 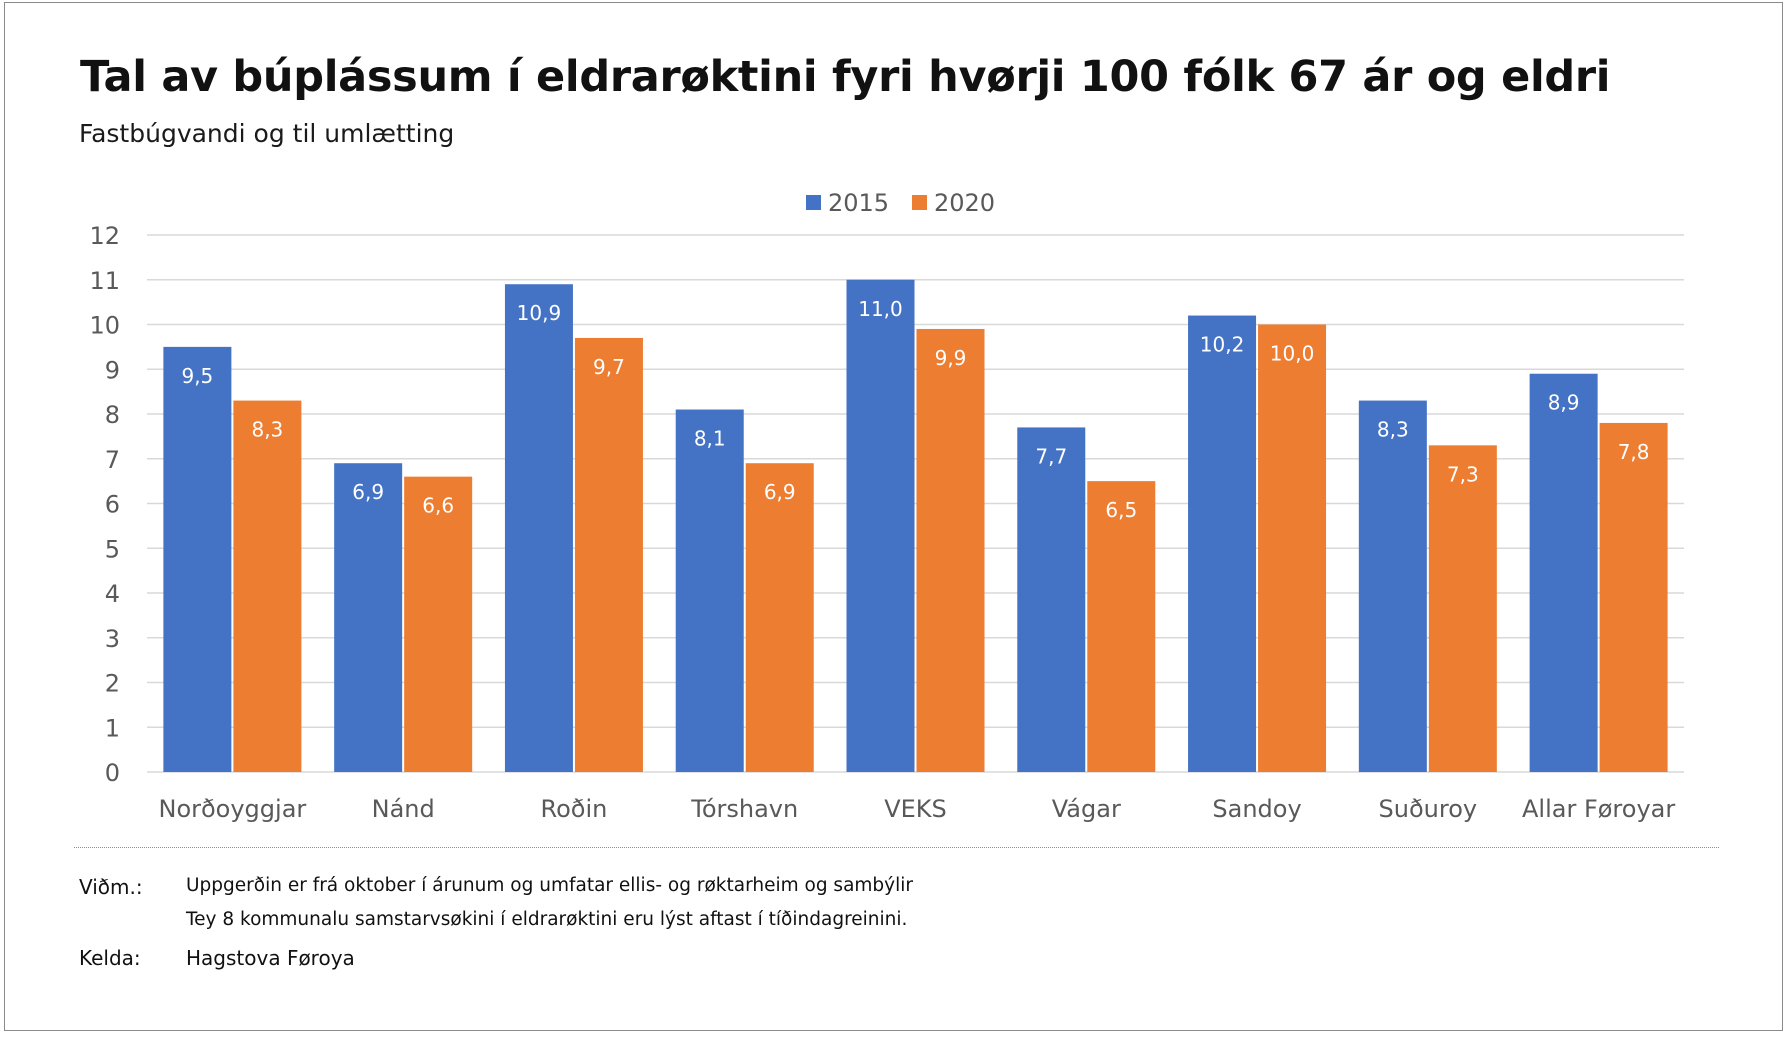 What do you see at coordinates (197, 376) in the screenshot?
I see `data-label-2015-0: 9,5` at bounding box center [197, 376].